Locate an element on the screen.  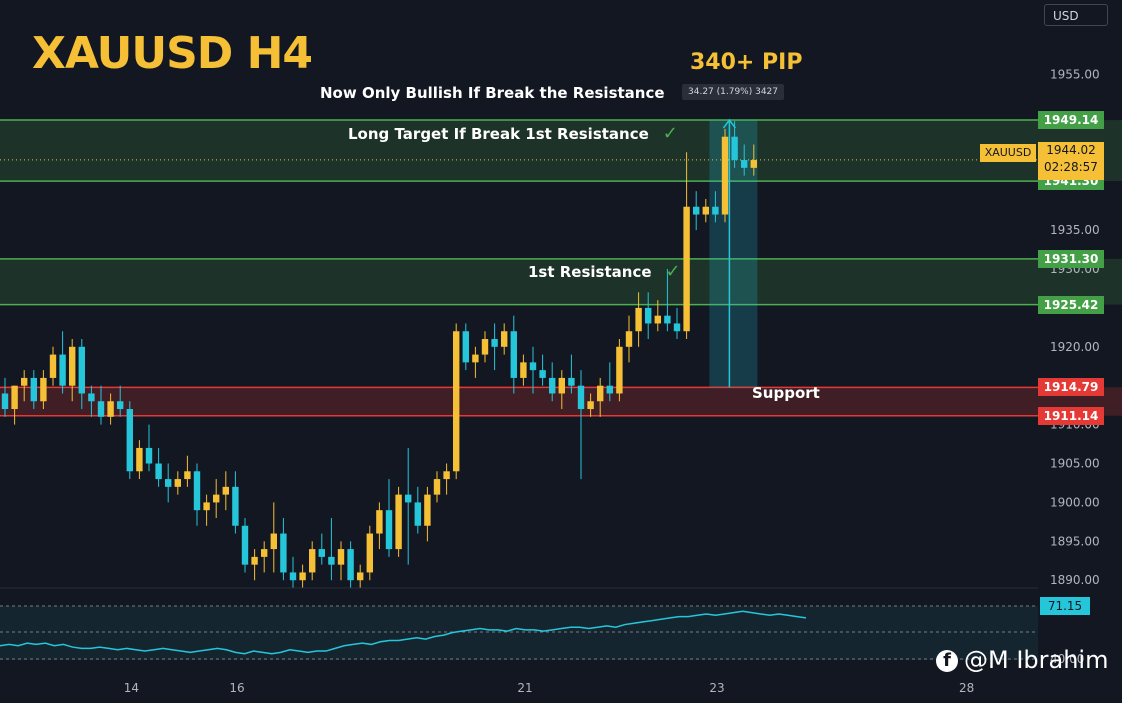
measure-readout: 34.27 (1.79%) 3427 is located at coordinates (733, 92).